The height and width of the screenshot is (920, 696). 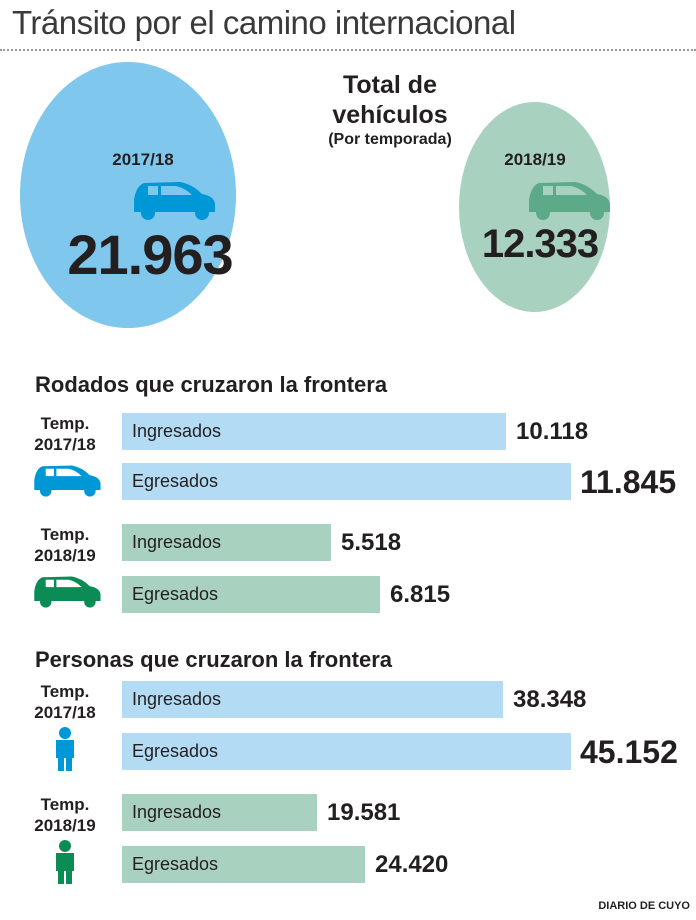 I want to click on bar-value-label: 10.118, so click(x=552, y=431).